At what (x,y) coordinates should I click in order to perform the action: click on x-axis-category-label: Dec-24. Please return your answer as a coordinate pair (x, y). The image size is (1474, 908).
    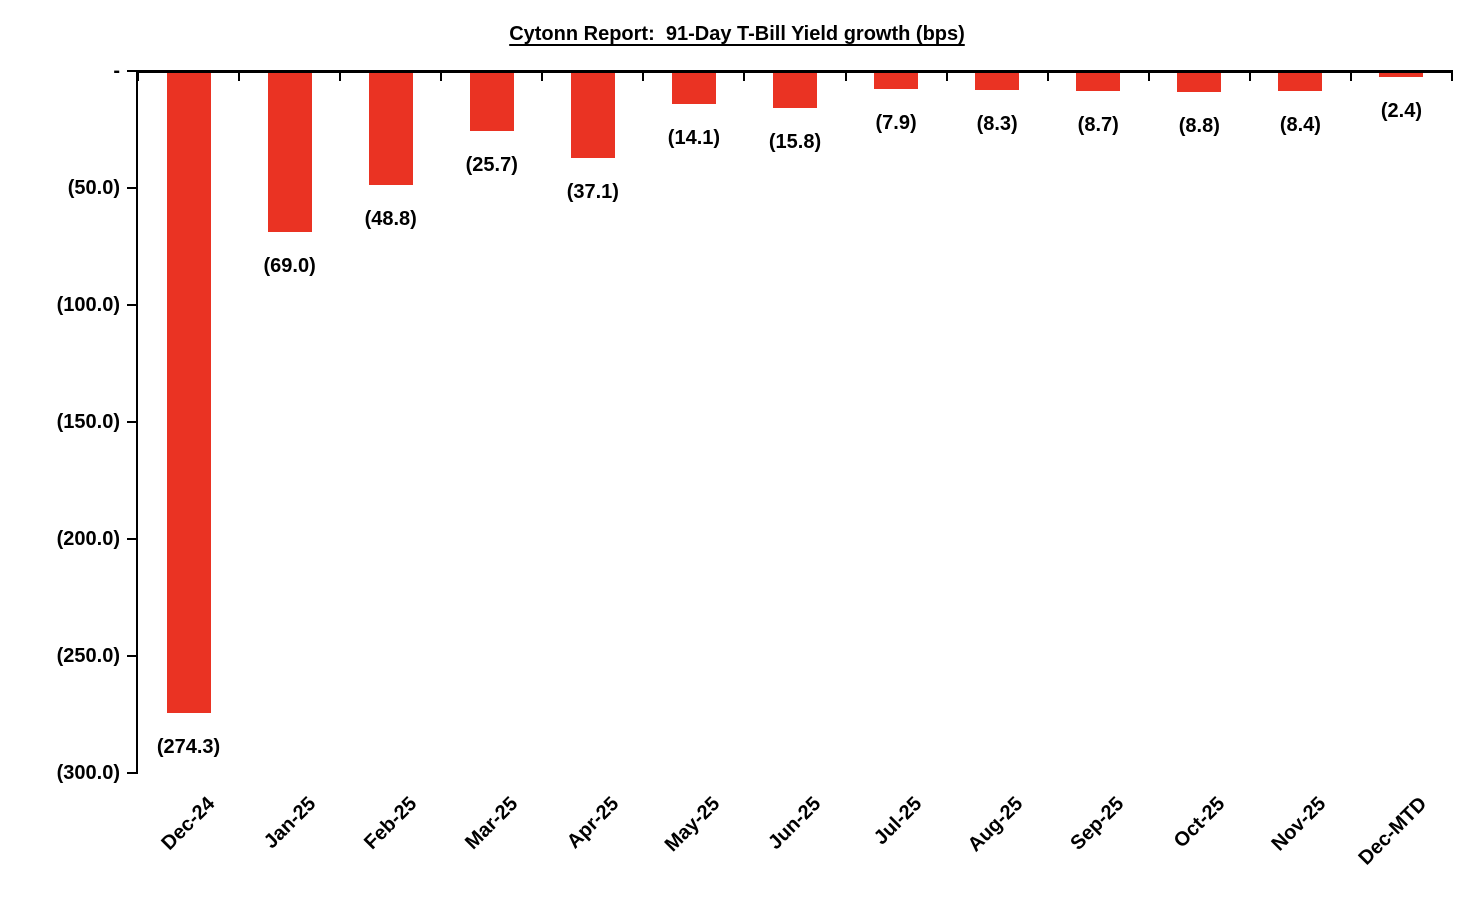
    Looking at the image, I should click on (187, 823).